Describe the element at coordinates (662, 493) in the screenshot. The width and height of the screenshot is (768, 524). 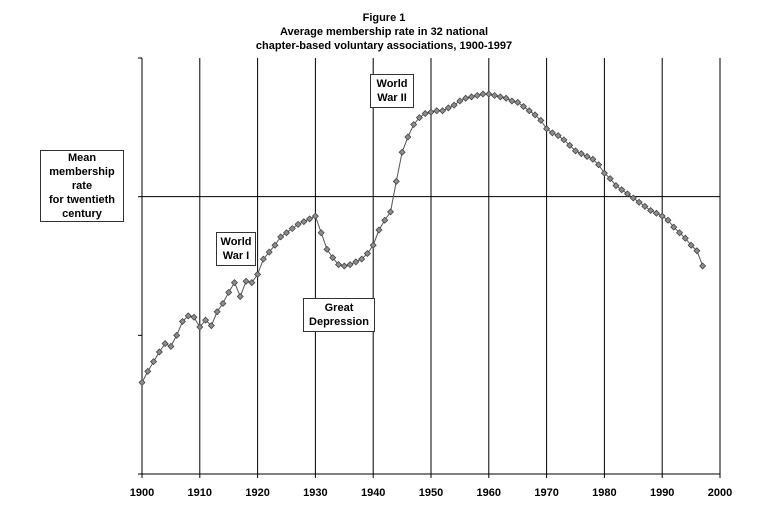
I see `x-tick-label: 1990` at that location.